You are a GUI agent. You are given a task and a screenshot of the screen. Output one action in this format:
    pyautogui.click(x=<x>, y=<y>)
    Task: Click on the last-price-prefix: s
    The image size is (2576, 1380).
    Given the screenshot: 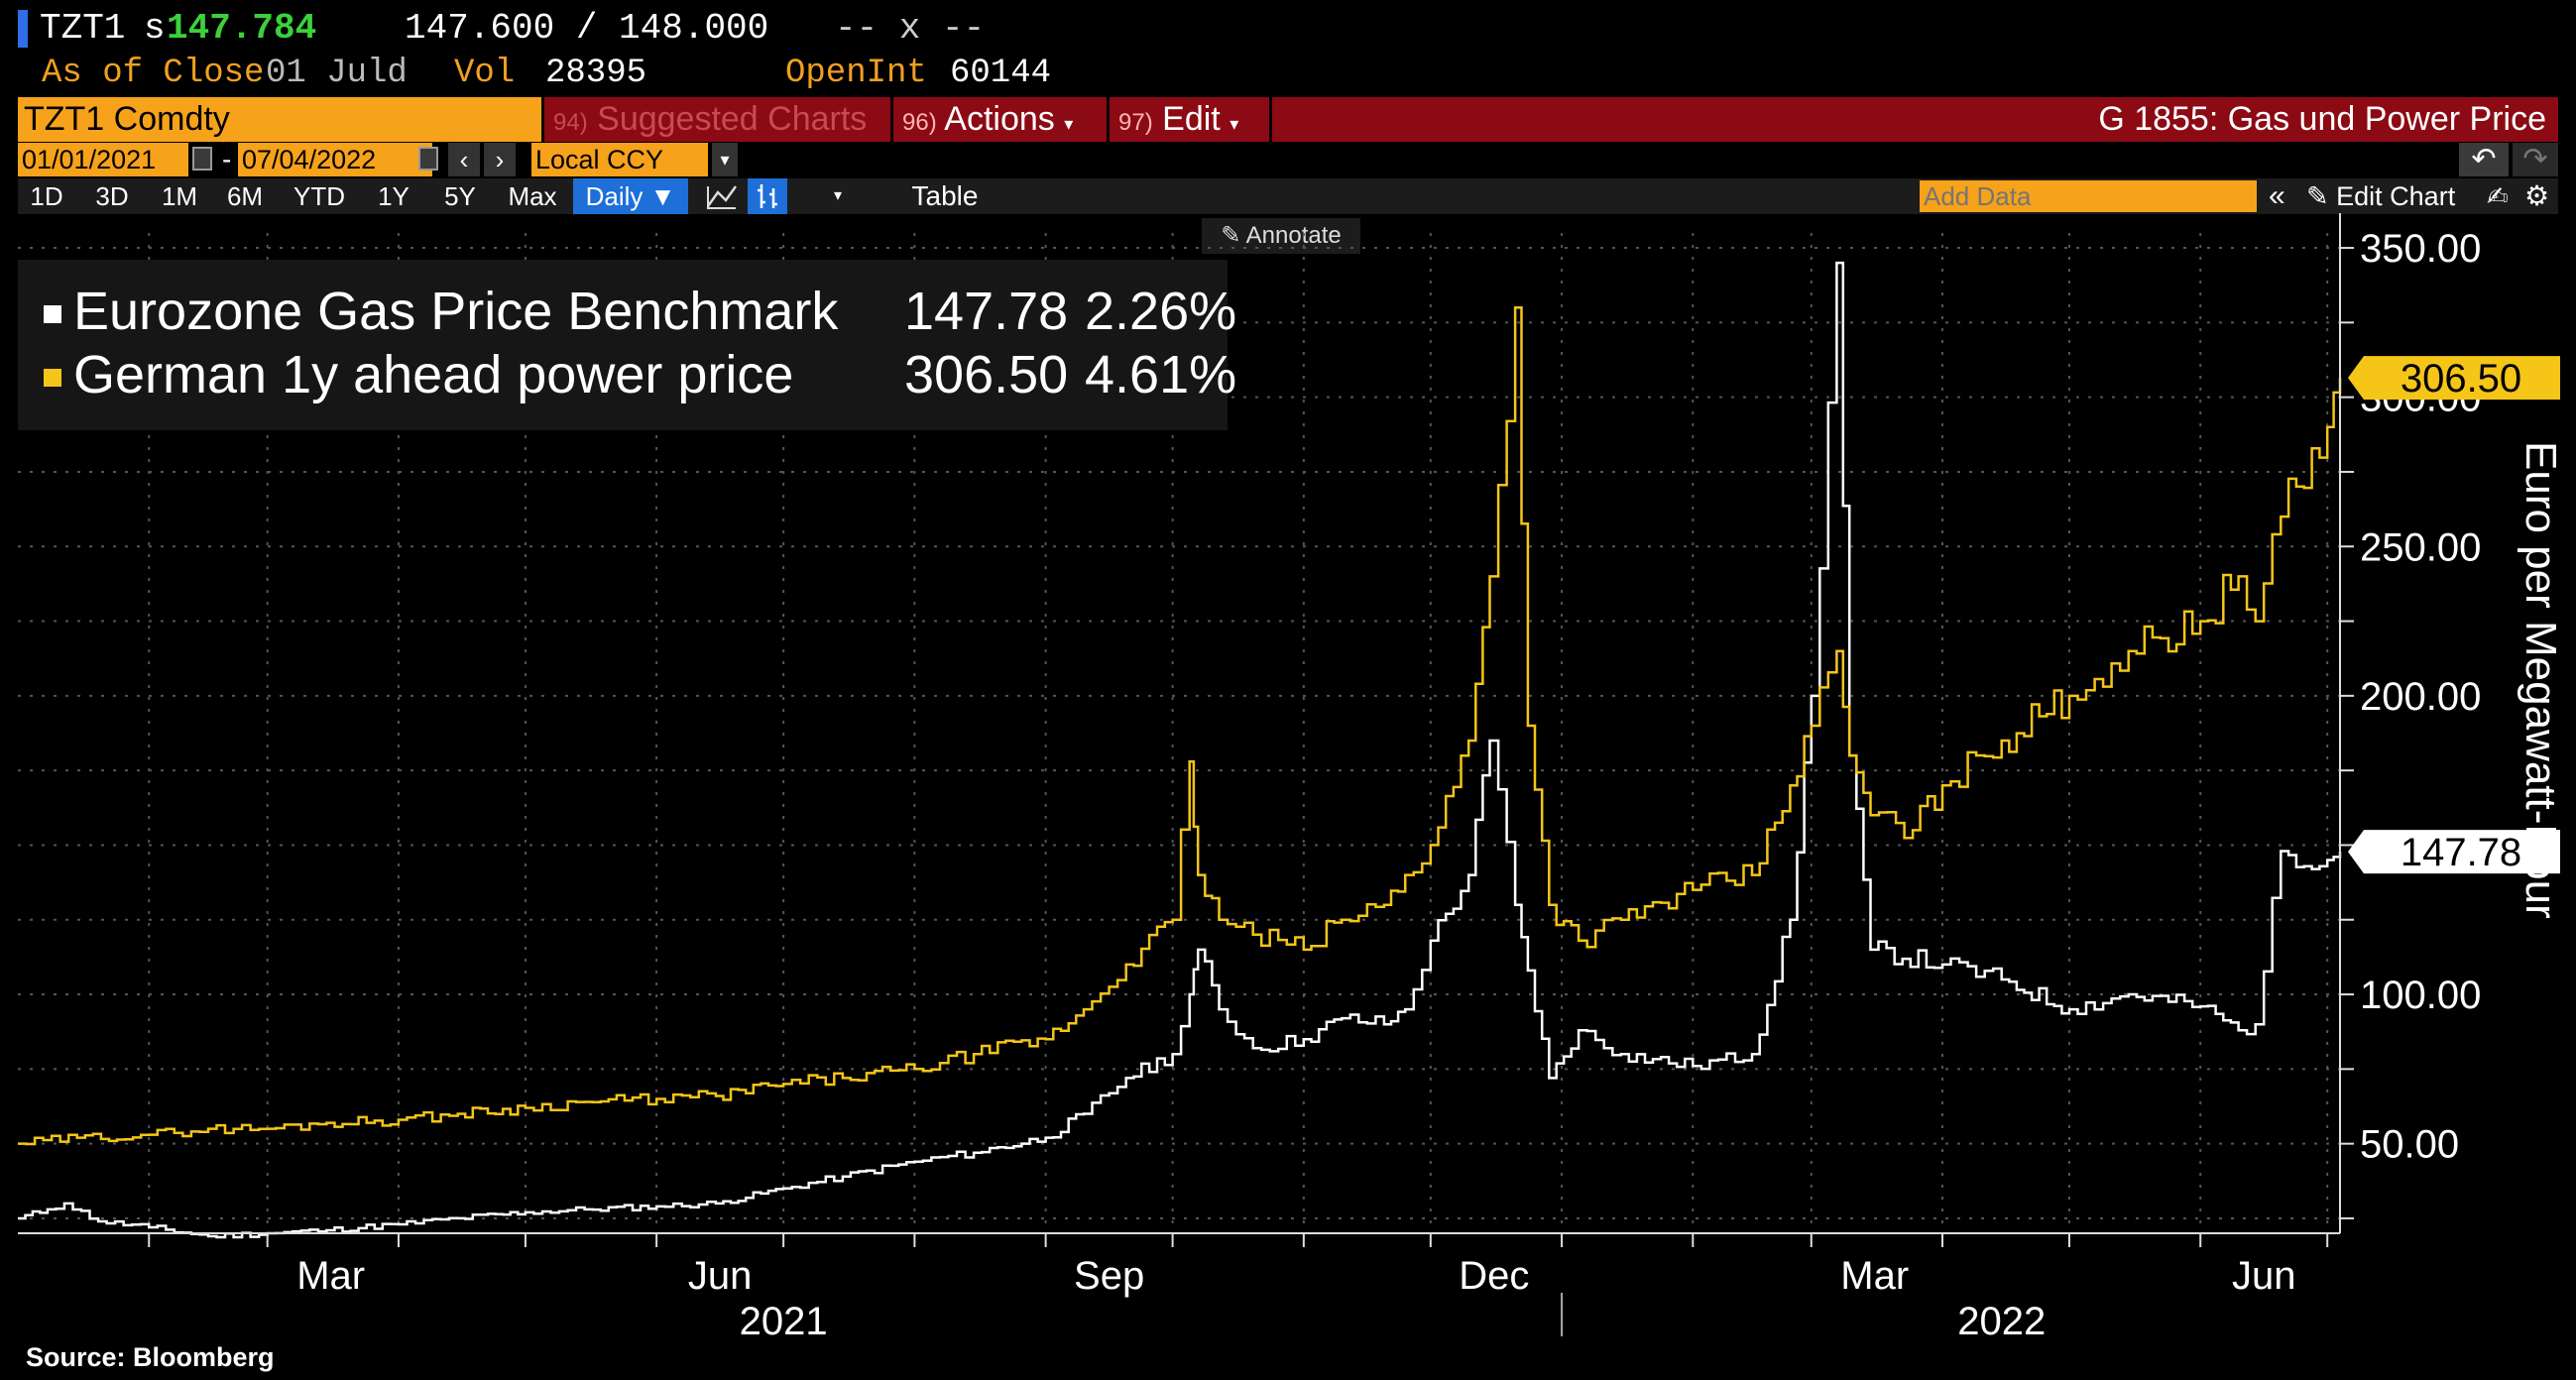 What is the action you would take?
    pyautogui.click(x=155, y=28)
    